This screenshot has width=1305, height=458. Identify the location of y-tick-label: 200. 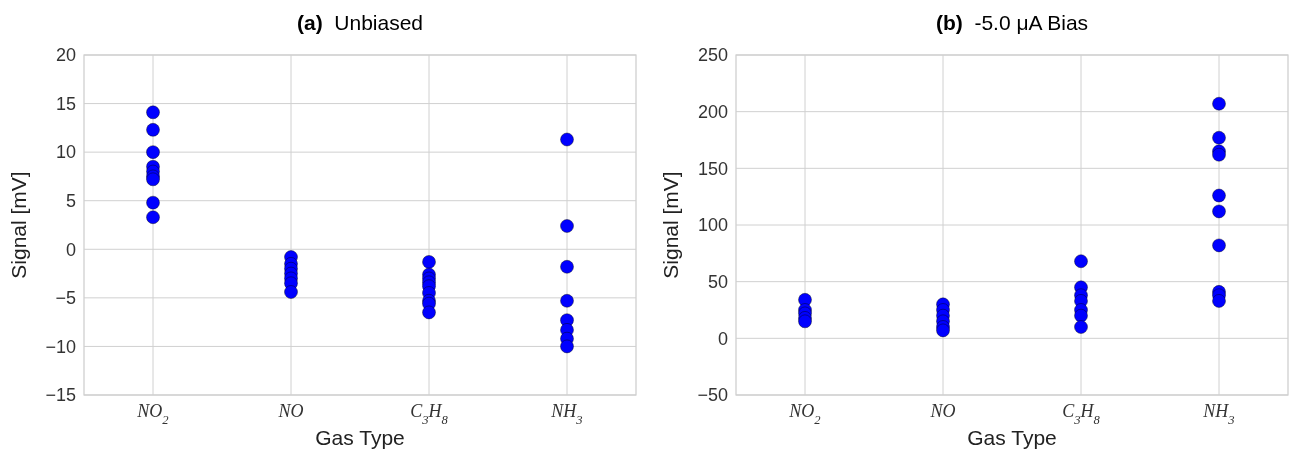
(712, 111).